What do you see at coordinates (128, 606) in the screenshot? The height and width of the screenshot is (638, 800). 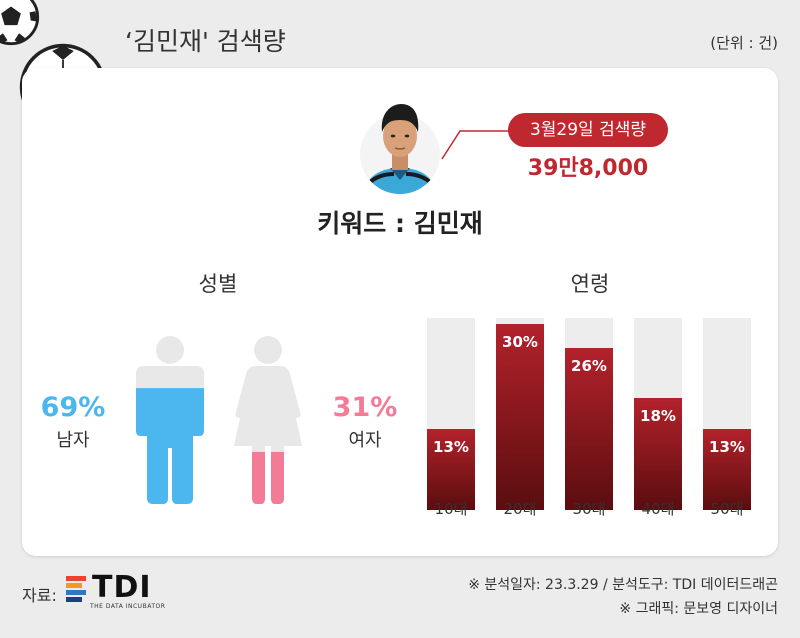 I see `tdi-logo-subtitle: THE DATA INCUBATOR` at bounding box center [128, 606].